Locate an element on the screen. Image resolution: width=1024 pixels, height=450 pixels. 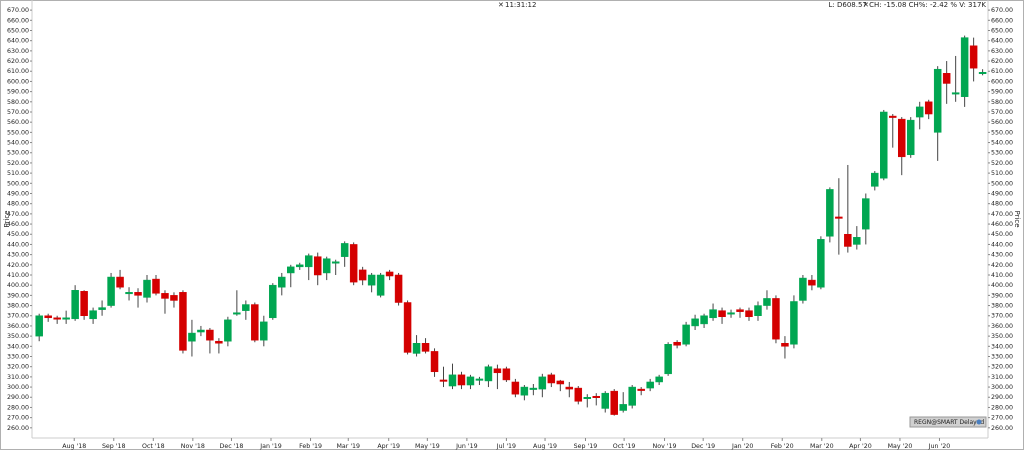
y-tick-label: 430.00 is located at coordinates (1002, 255).